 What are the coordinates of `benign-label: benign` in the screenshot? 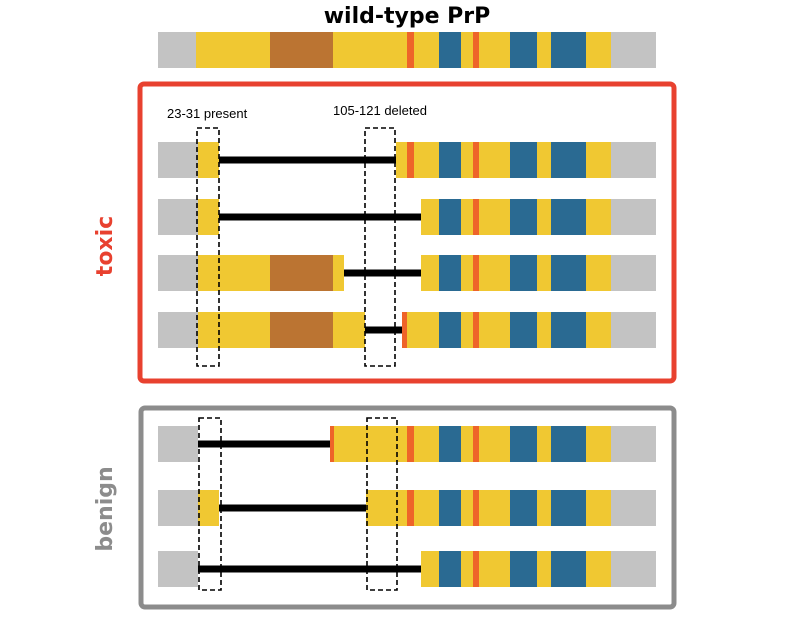 It's located at (105, 508).